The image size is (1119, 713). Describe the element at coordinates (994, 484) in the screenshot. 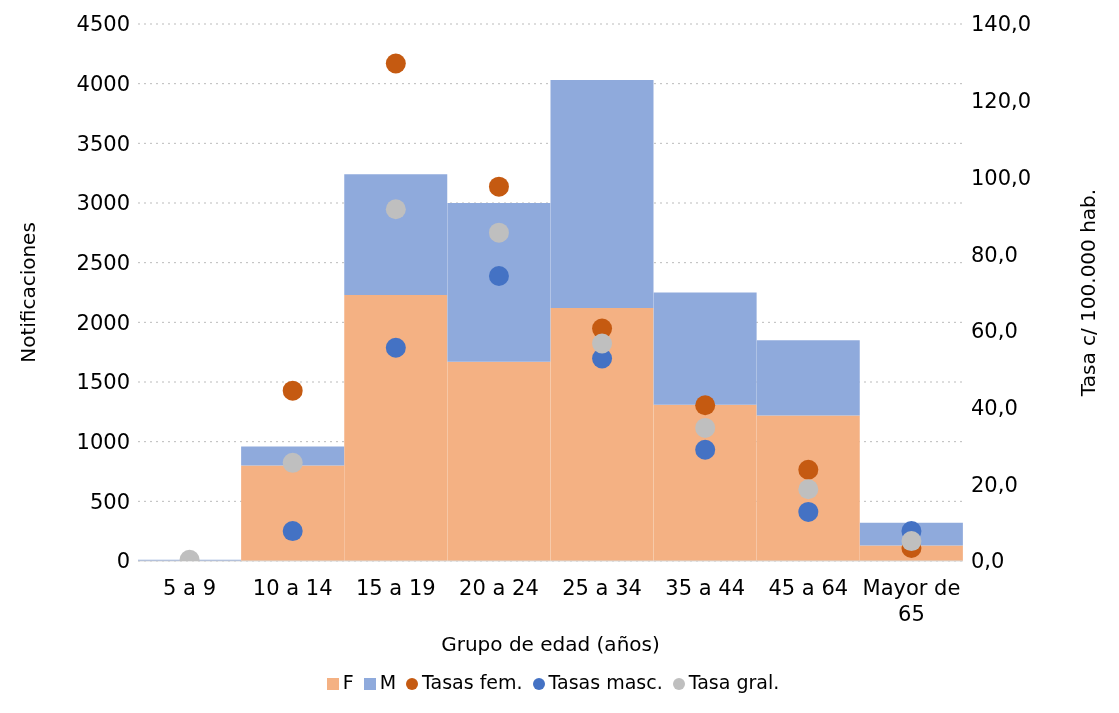

I see `y2-tick-label: 20,0` at that location.